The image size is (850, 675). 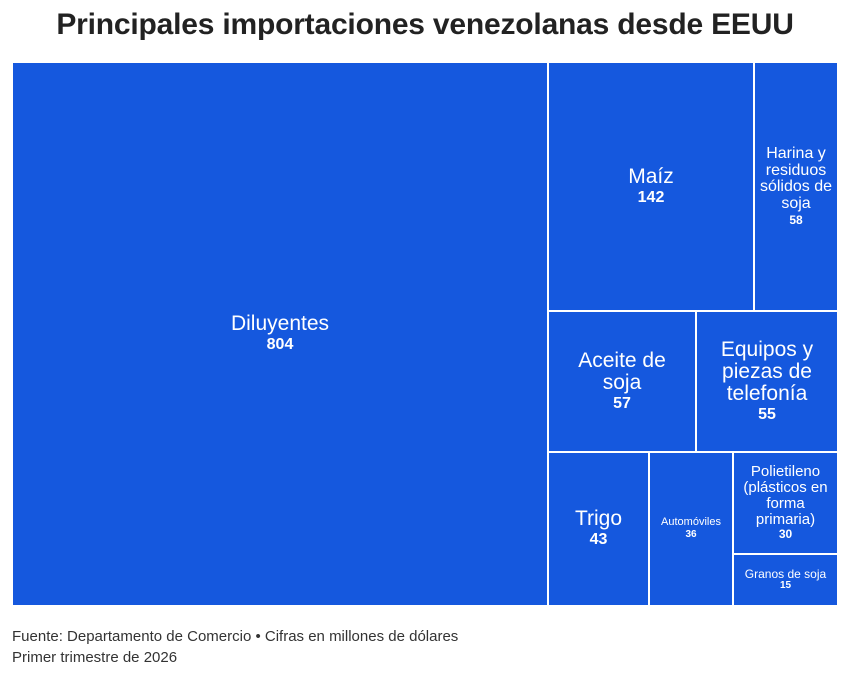 I want to click on treemap-label: Maíz, so click(x=651, y=176).